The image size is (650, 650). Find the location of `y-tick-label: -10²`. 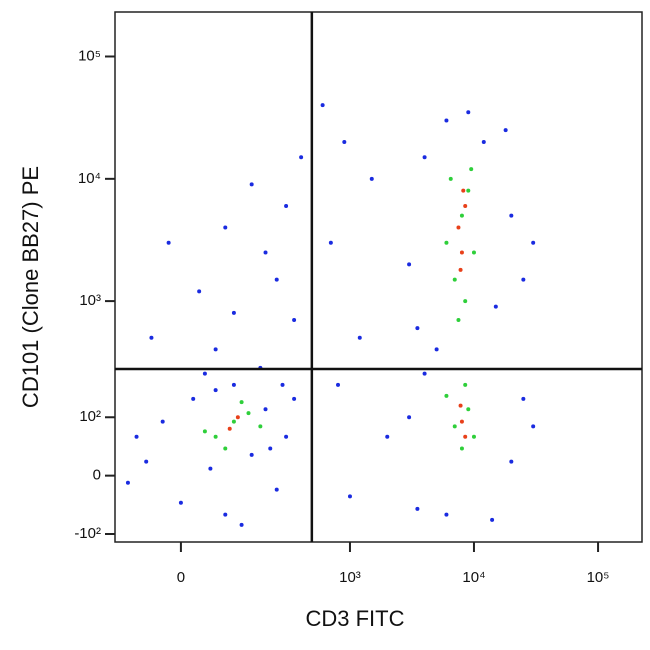

y-tick-label: -10² is located at coordinates (87, 533).